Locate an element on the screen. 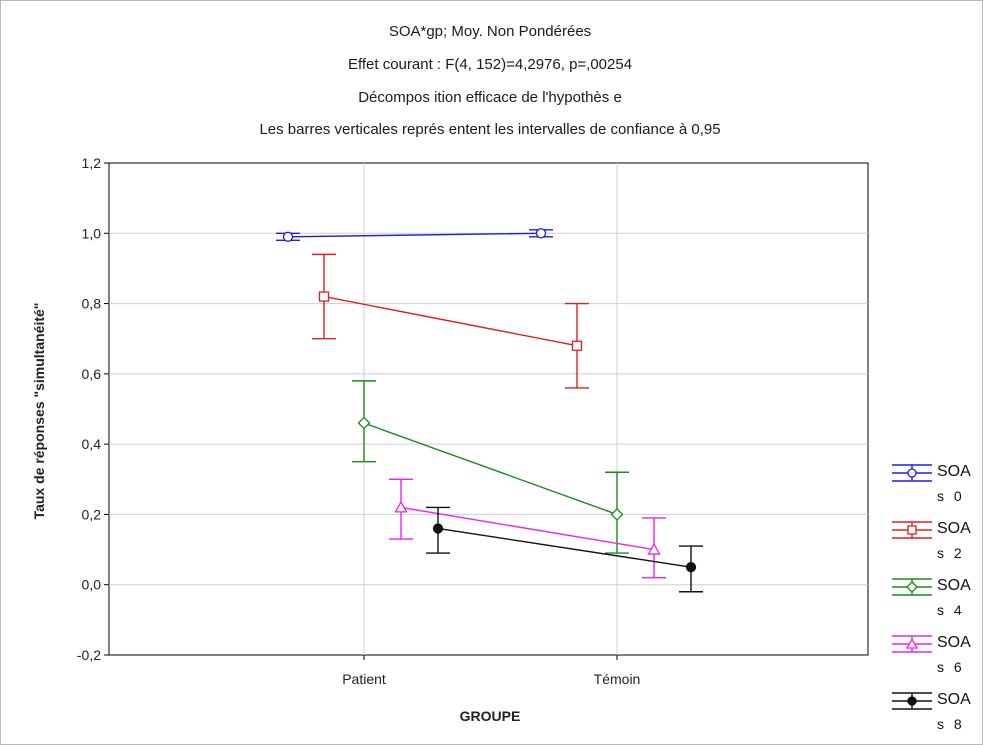  x-tick-label: Patient is located at coordinates (364, 679).